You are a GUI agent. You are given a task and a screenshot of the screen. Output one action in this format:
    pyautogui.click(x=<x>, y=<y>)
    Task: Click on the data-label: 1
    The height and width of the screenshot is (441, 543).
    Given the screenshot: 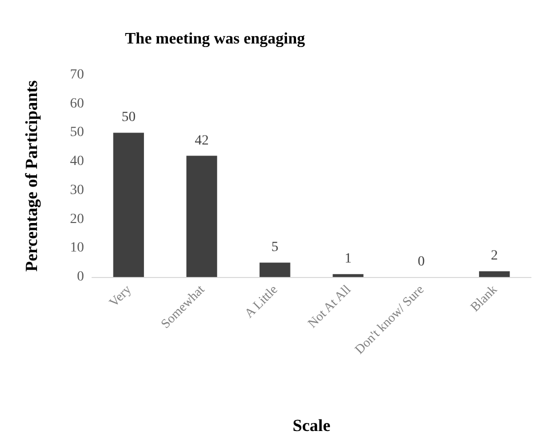 What is the action you would take?
    pyautogui.click(x=348, y=259)
    